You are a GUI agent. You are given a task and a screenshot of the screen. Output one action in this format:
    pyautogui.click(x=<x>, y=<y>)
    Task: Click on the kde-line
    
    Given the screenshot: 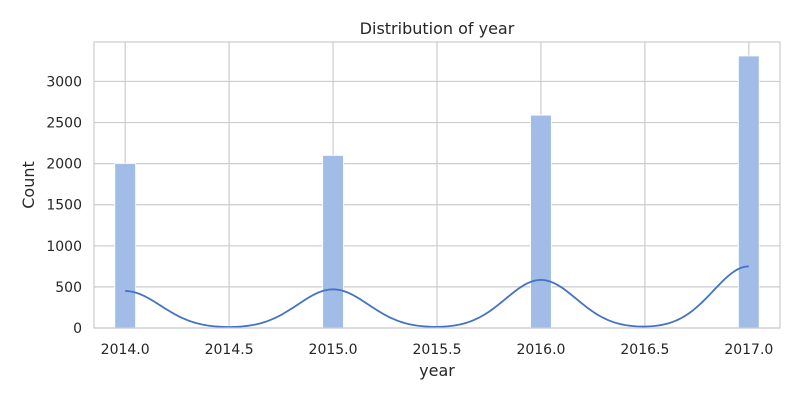 What is the action you would take?
    pyautogui.click(x=437, y=296)
    